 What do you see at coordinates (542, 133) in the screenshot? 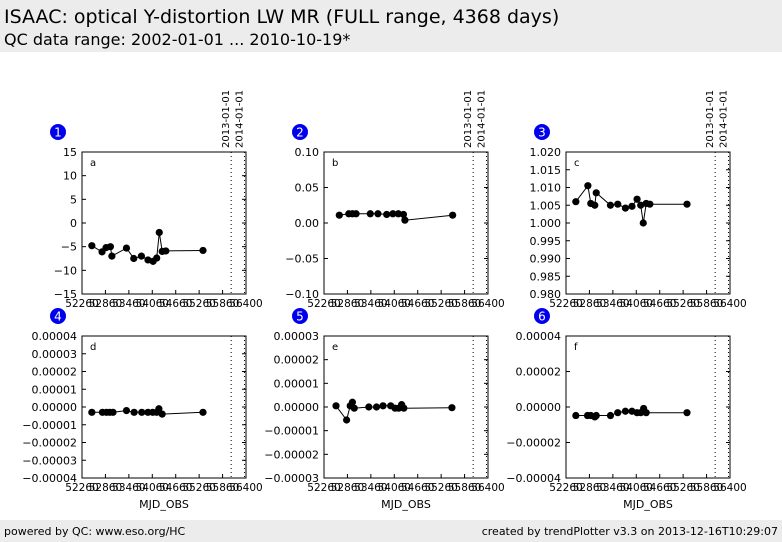
I see `plot-number-label: 3` at bounding box center [542, 133].